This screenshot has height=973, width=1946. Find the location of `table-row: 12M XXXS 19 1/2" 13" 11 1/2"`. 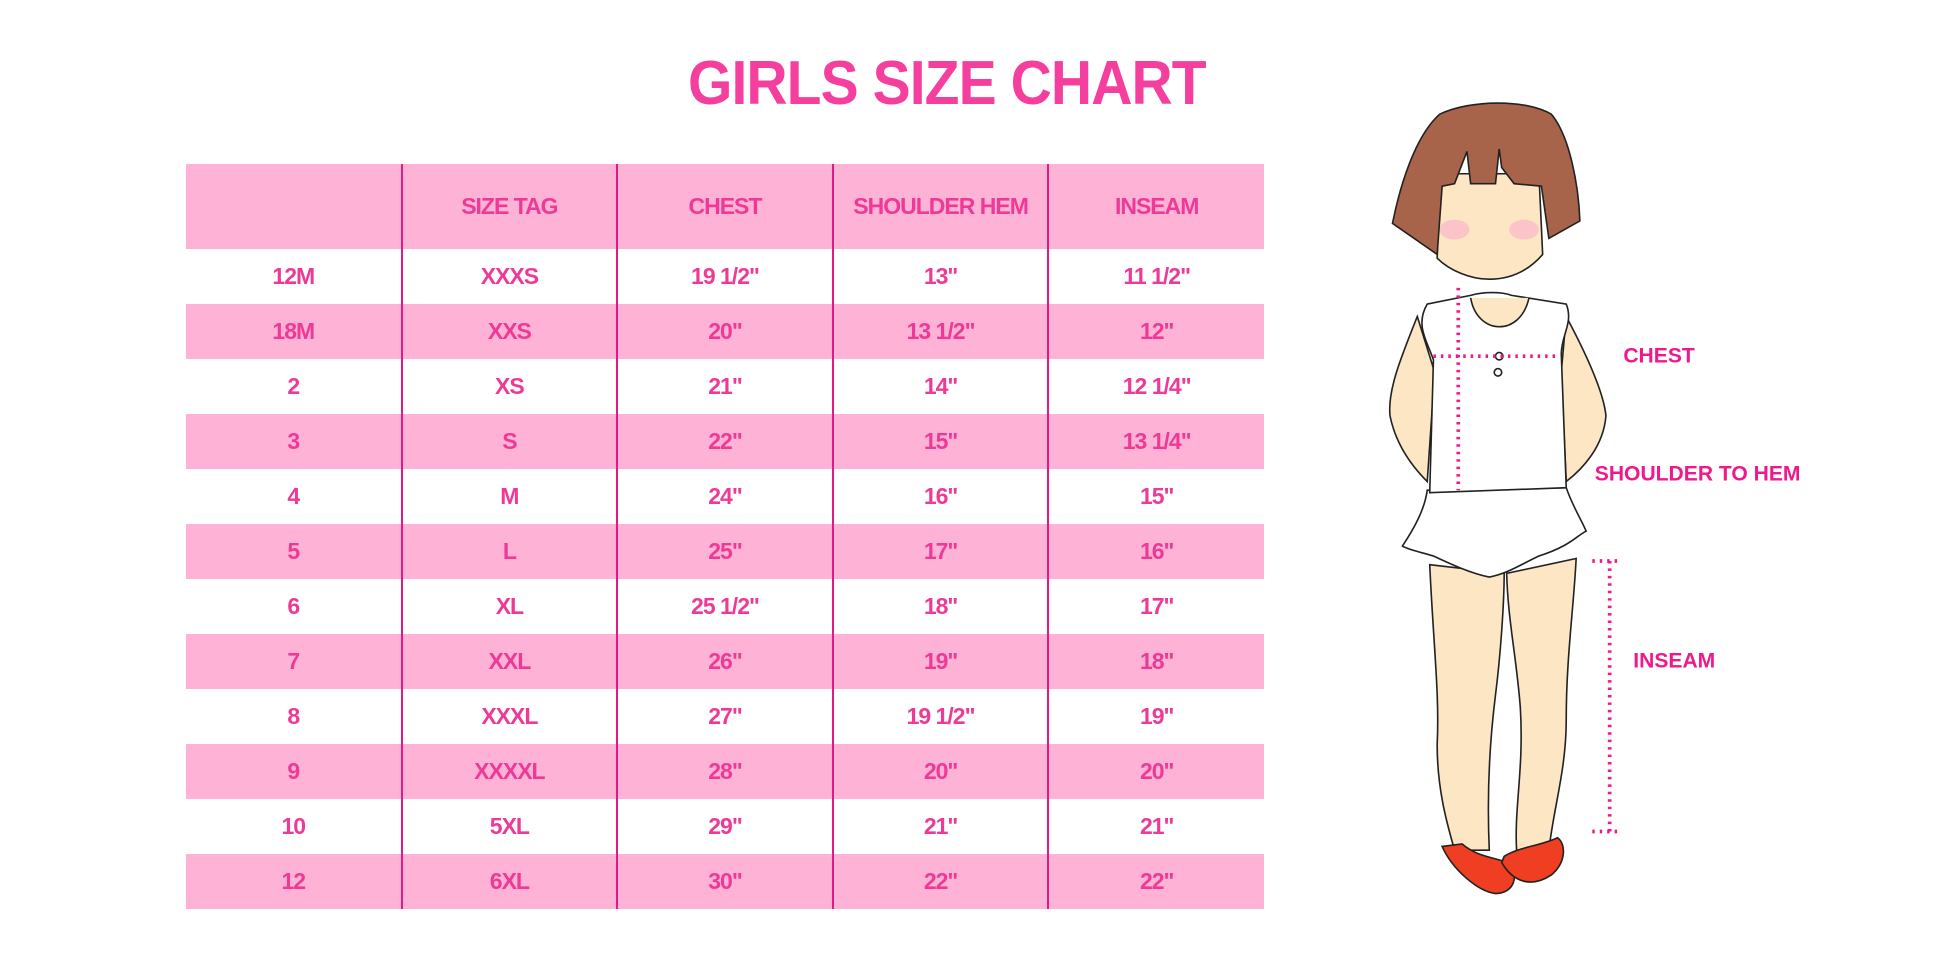

table-row: 12M XXXS 19 1/2" 13" 11 1/2" is located at coordinates (725, 276).